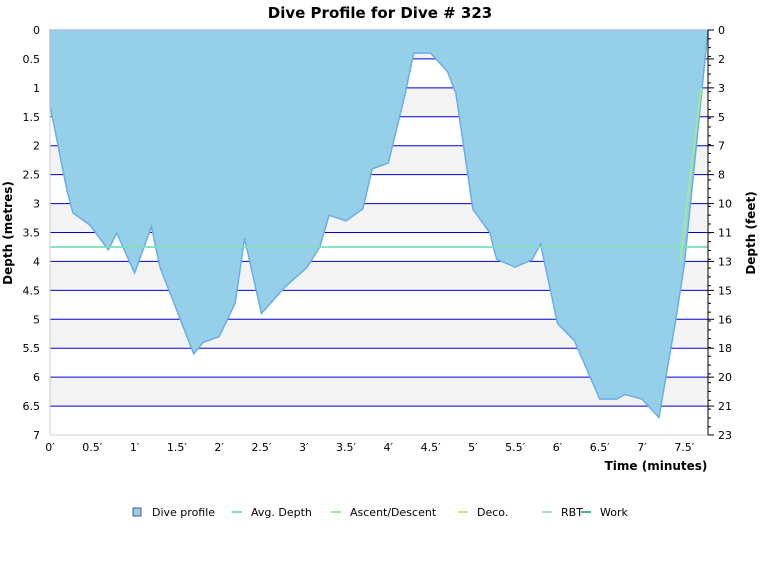 The width and height of the screenshot is (760, 580). What do you see at coordinates (642, 447) in the screenshot?
I see `x-tick-label: 7′` at bounding box center [642, 447].